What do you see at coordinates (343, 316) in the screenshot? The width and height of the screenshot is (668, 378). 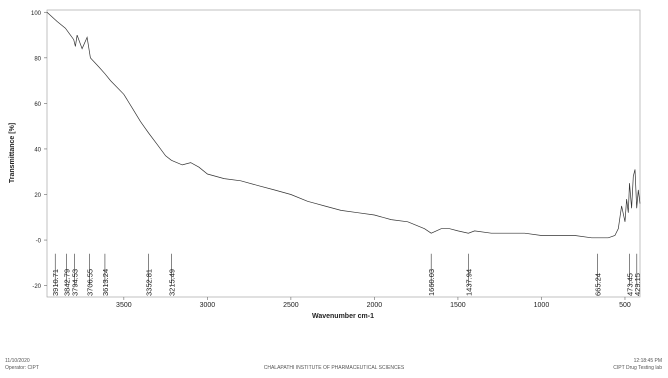 I see `x-axis-title: Wavenumber cm-1` at bounding box center [343, 316].